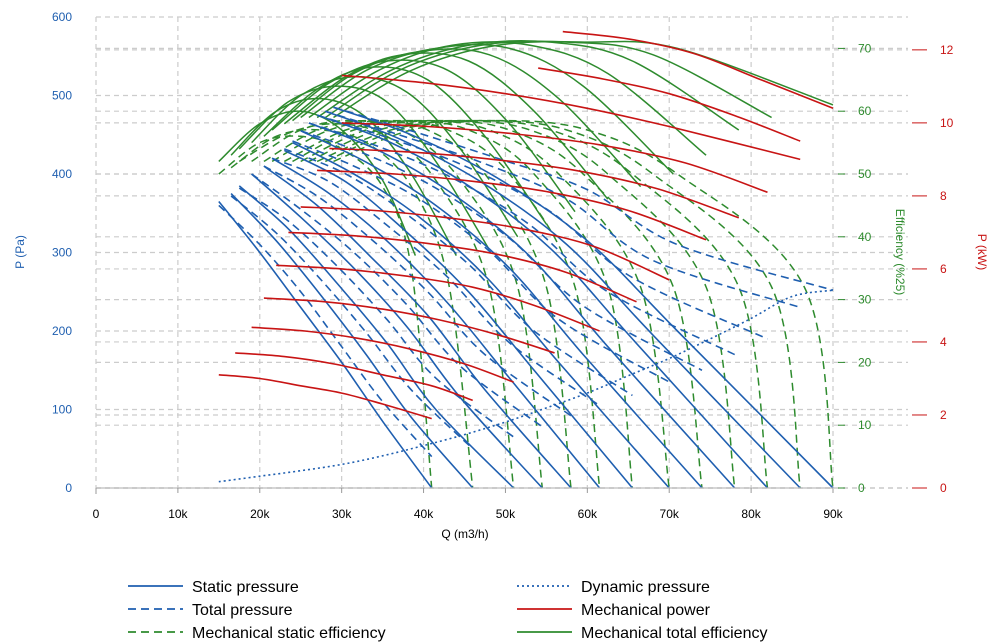 The height and width of the screenshot is (644, 991). What do you see at coordinates (865, 111) in the screenshot?
I see `y-tick-label-efficiency: 60` at bounding box center [865, 111].